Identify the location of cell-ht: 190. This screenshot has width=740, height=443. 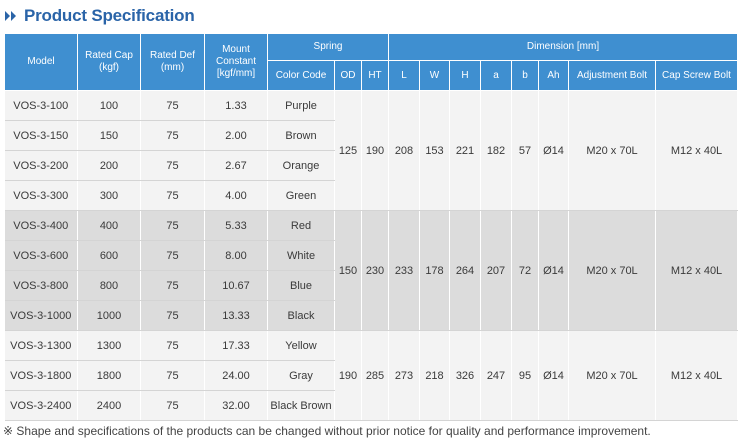
(375, 150).